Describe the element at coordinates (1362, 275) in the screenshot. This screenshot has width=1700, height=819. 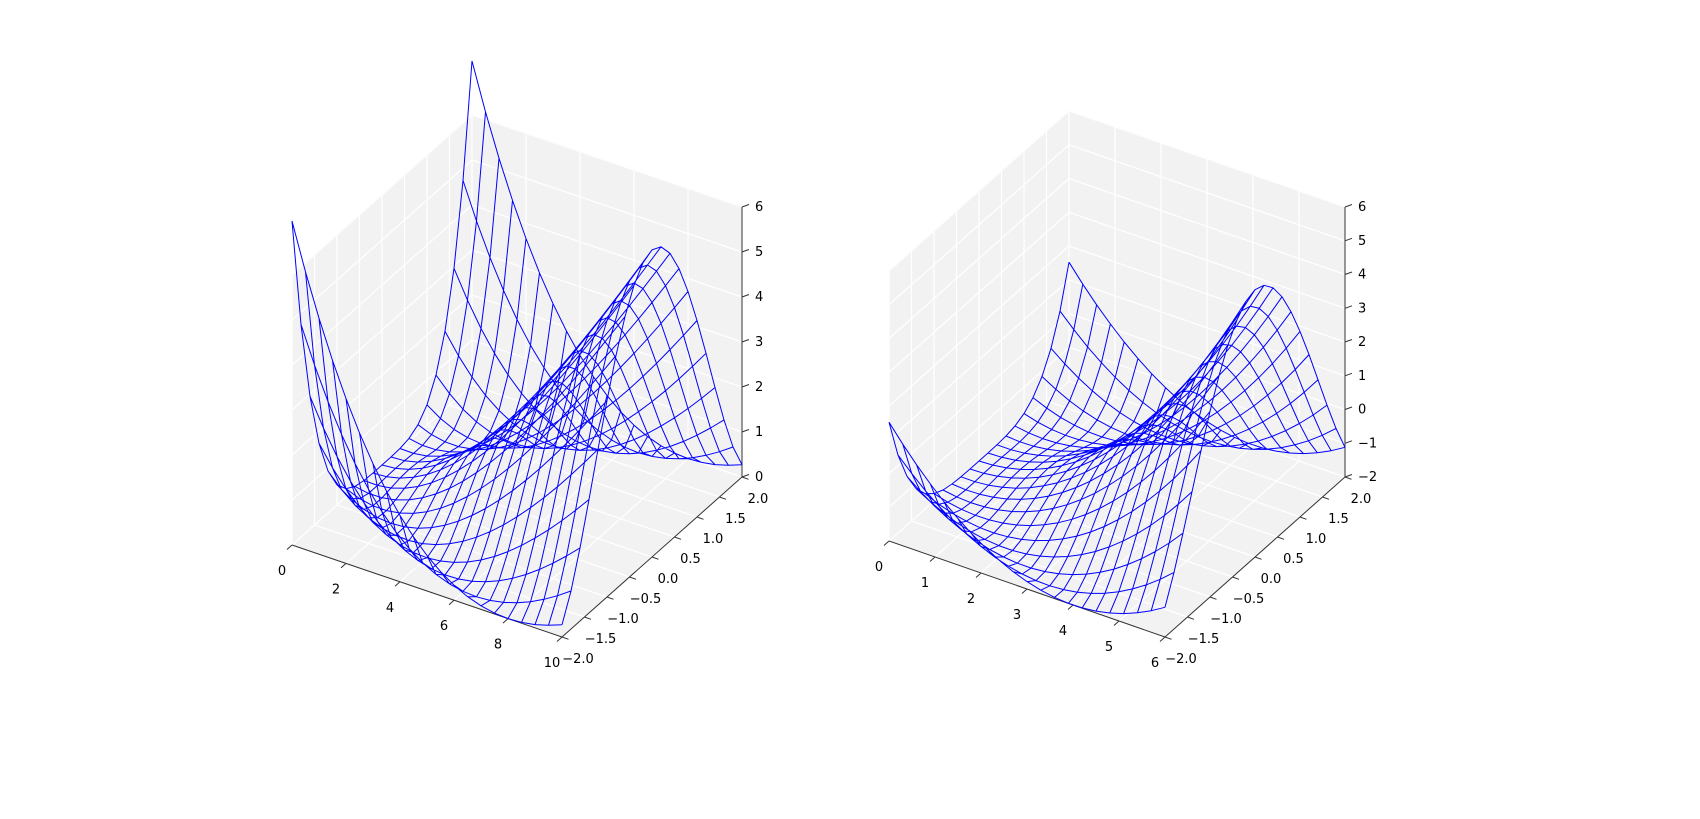
I see `z-tick-label: 4` at that location.